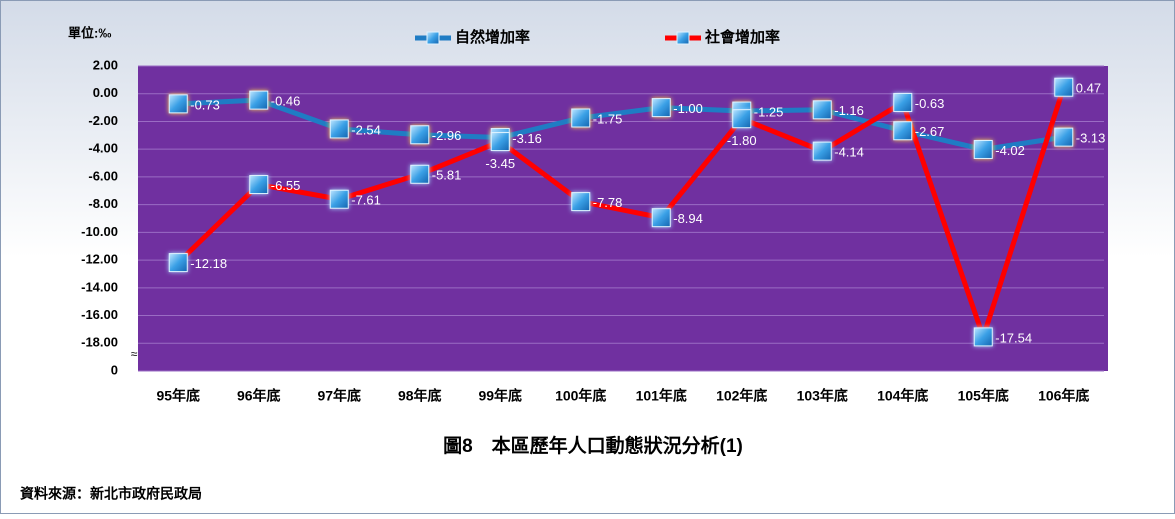 Image resolution: width=1175 pixels, height=519 pixels. What do you see at coordinates (105, 92) in the screenshot?
I see `y-tick-label: 0.00` at bounding box center [105, 92].